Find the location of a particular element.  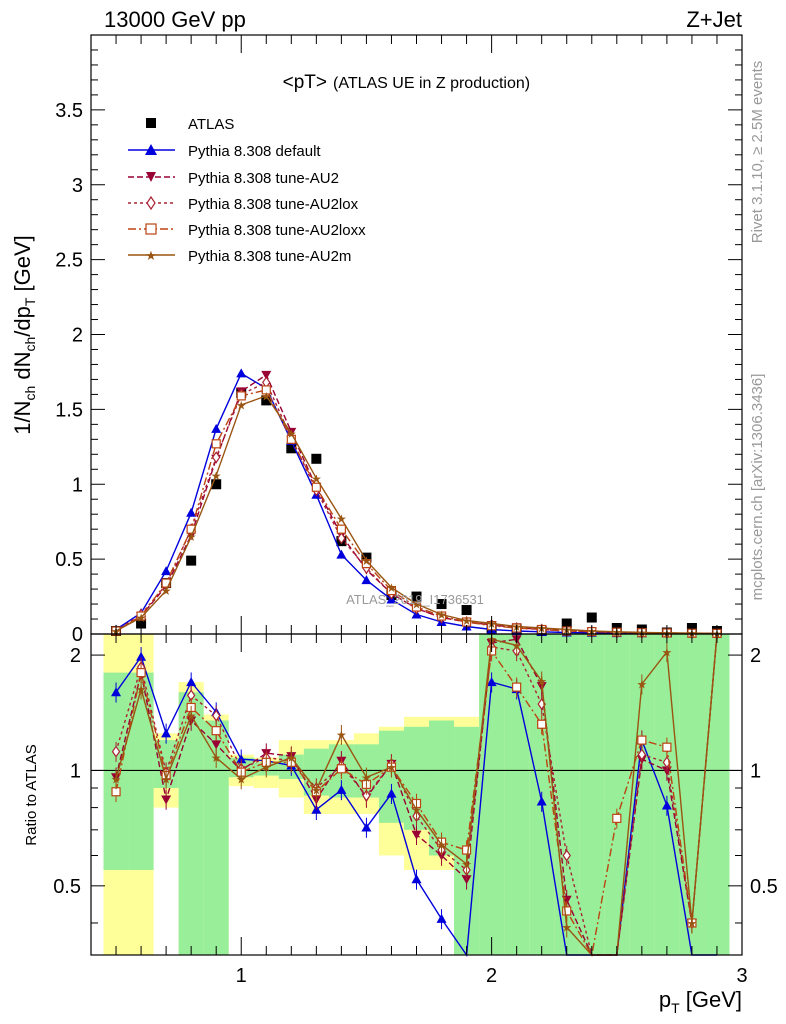

legend-entry-au2lox: Pythia 8.308 tune-AU2lox is located at coordinates (243, 204).